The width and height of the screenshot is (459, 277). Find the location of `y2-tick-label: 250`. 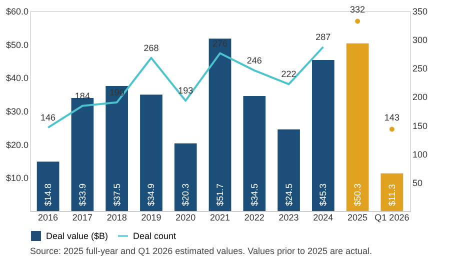

y2-tick-label: 250 is located at coordinates (420, 69).